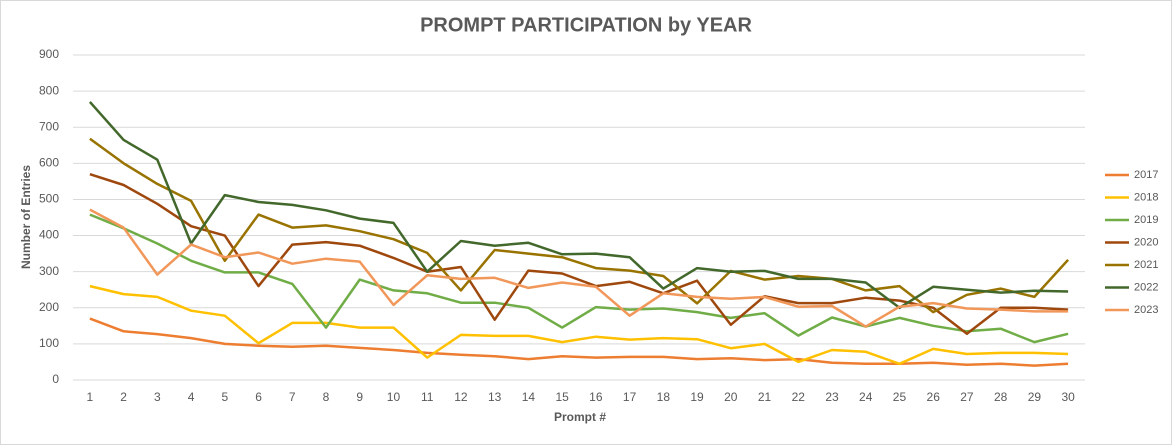 The width and height of the screenshot is (1172, 445). I want to click on y-tick-label: 100, so click(49, 343).